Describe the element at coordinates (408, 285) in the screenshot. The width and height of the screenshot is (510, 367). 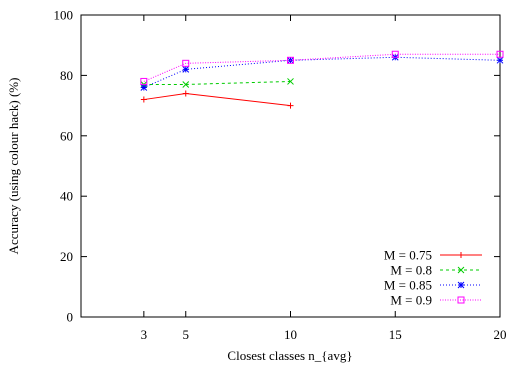
I see `legend-label: M = 0.85` at that location.